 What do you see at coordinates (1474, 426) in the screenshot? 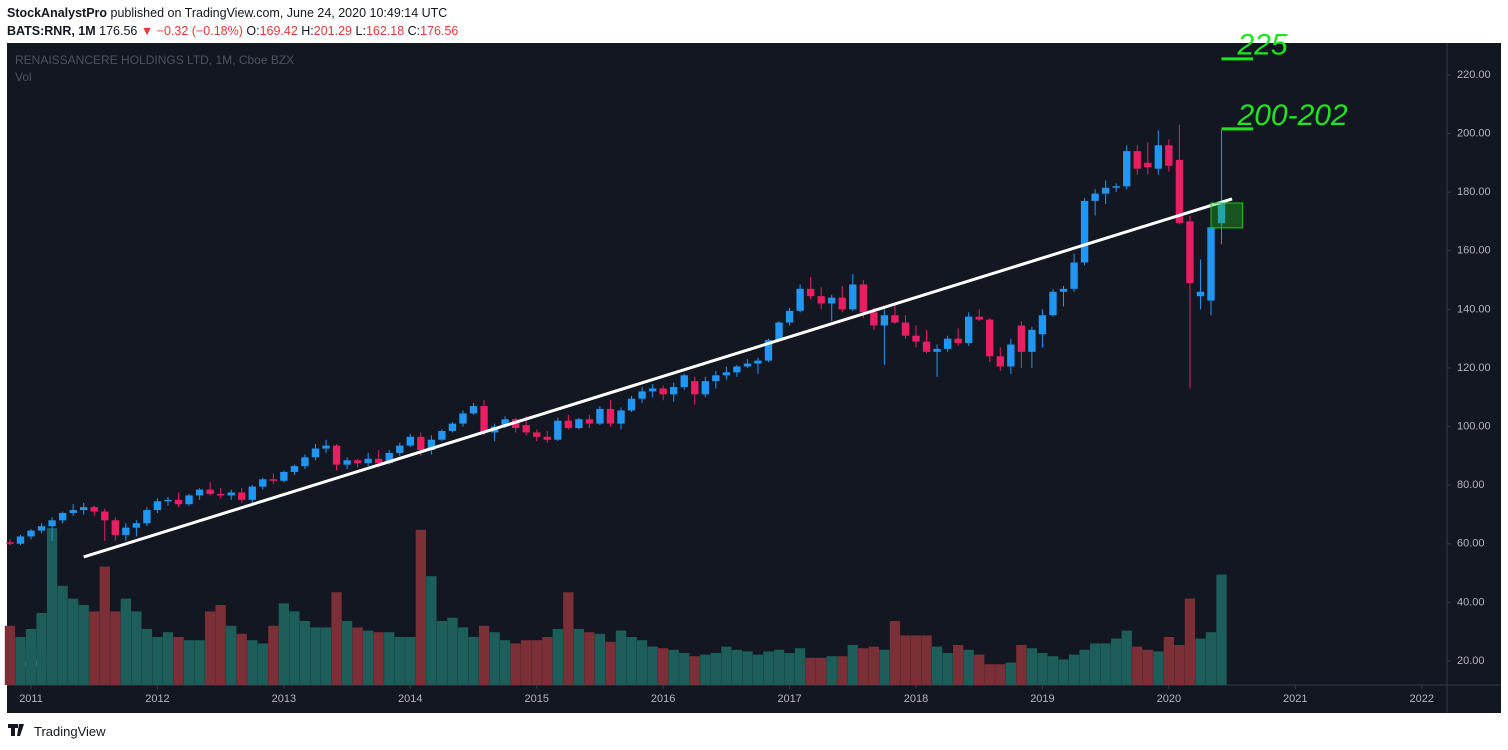
I see `y-tick-label: 100.00` at bounding box center [1474, 426].